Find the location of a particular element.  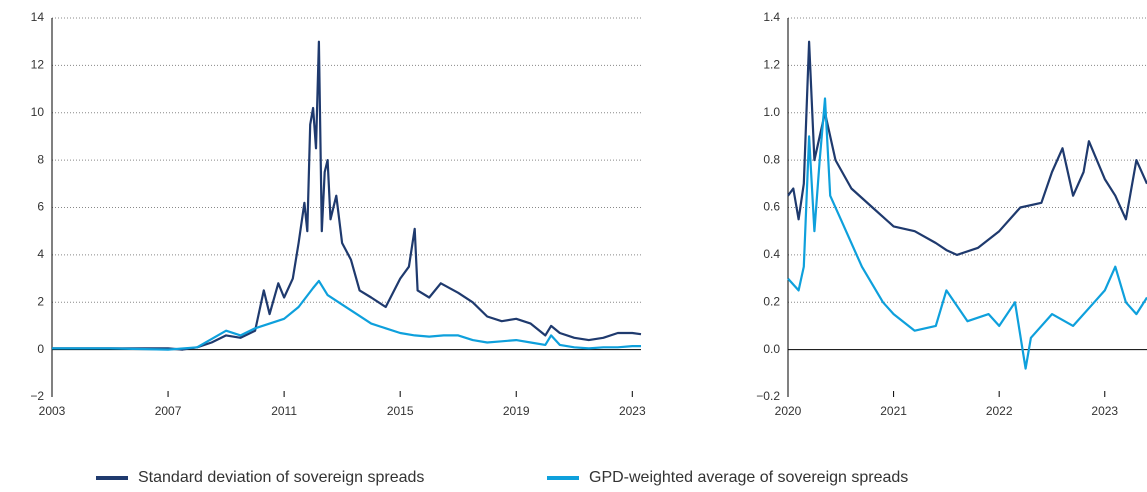

legend-label: Standard deviation of sovereign spreads is located at coordinates (281, 477).